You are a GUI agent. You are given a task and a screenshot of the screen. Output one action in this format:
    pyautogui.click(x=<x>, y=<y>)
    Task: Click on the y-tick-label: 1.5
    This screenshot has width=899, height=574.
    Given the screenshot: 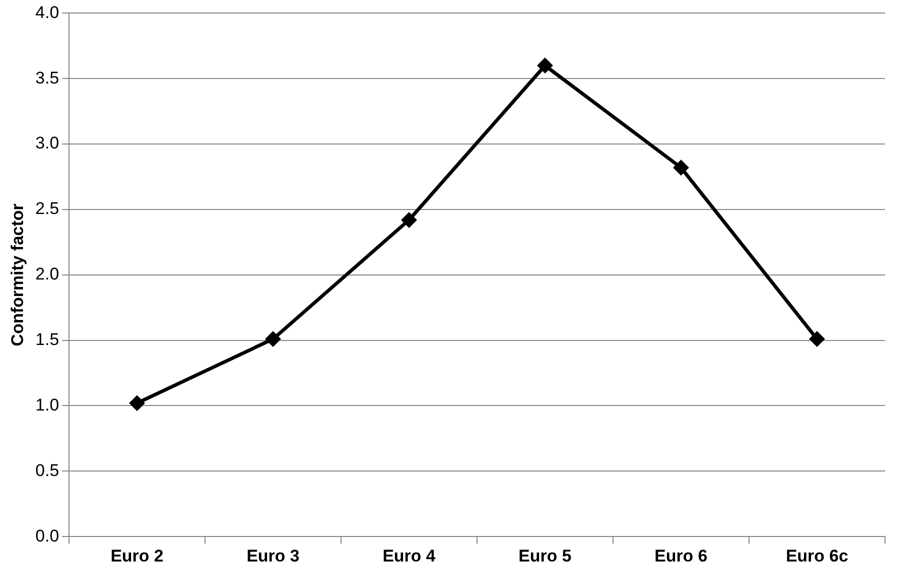 What is the action you would take?
    pyautogui.click(x=47, y=340)
    